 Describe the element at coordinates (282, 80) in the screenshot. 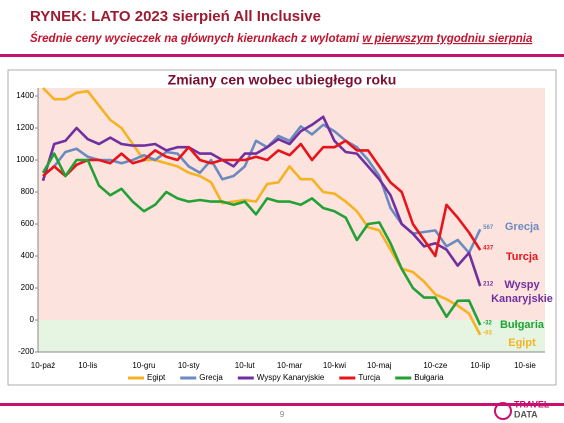

I see `chart-title: Zmiany cen wobec ubiegłego roku` at that location.